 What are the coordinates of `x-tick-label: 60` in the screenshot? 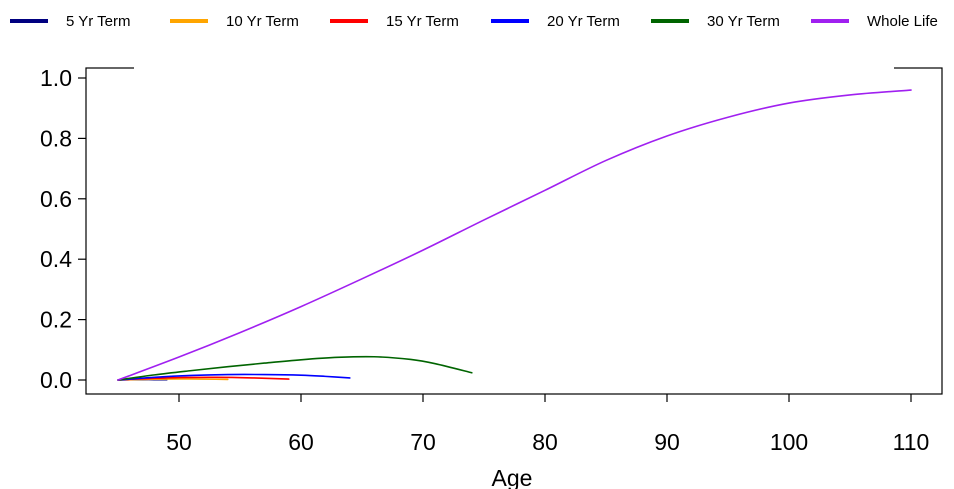 It's located at (301, 442).